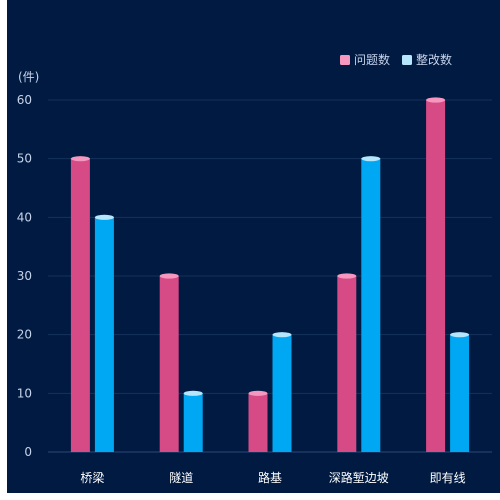  What do you see at coordinates (24, 100) in the screenshot?
I see `y-tick-label: 60` at bounding box center [24, 100].